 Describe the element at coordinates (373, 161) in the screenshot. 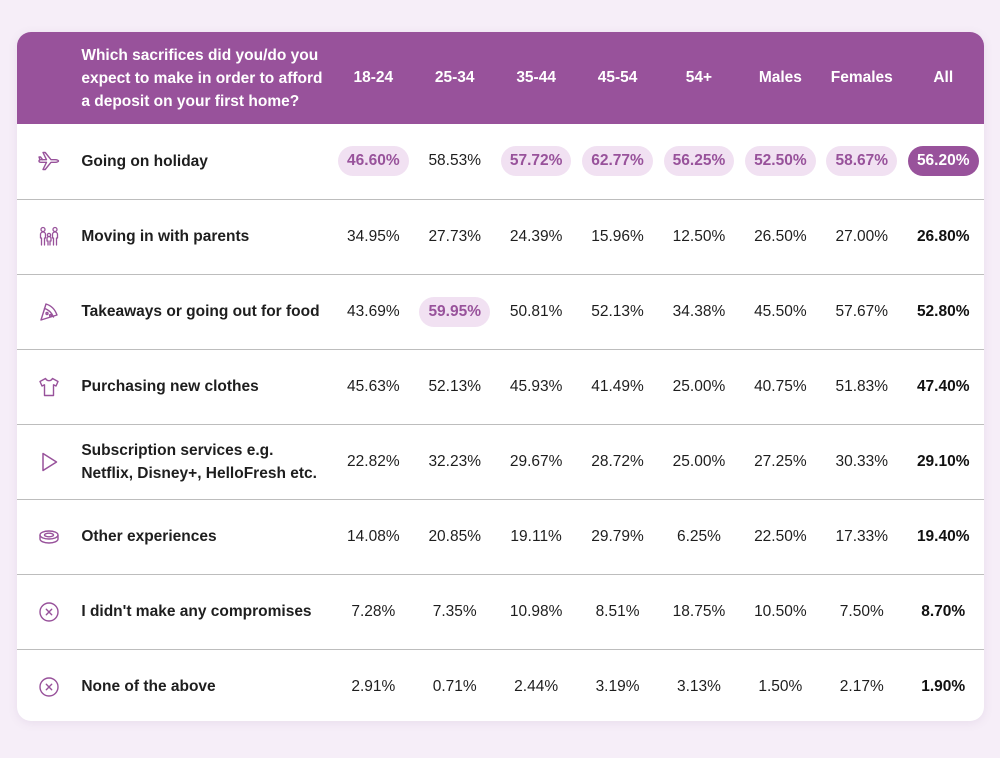

I see `value-cell: 46.60%` at that location.